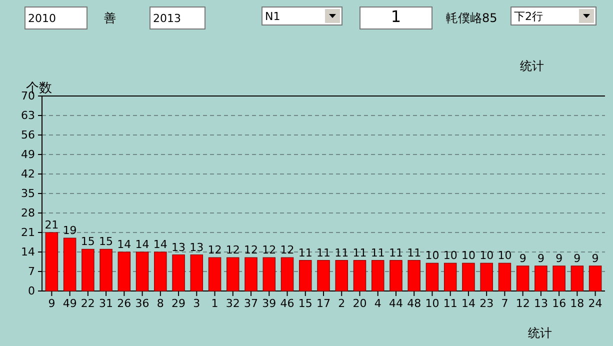  What do you see at coordinates (251, 303) in the screenshot?
I see `x-tick-label: 37` at bounding box center [251, 303].